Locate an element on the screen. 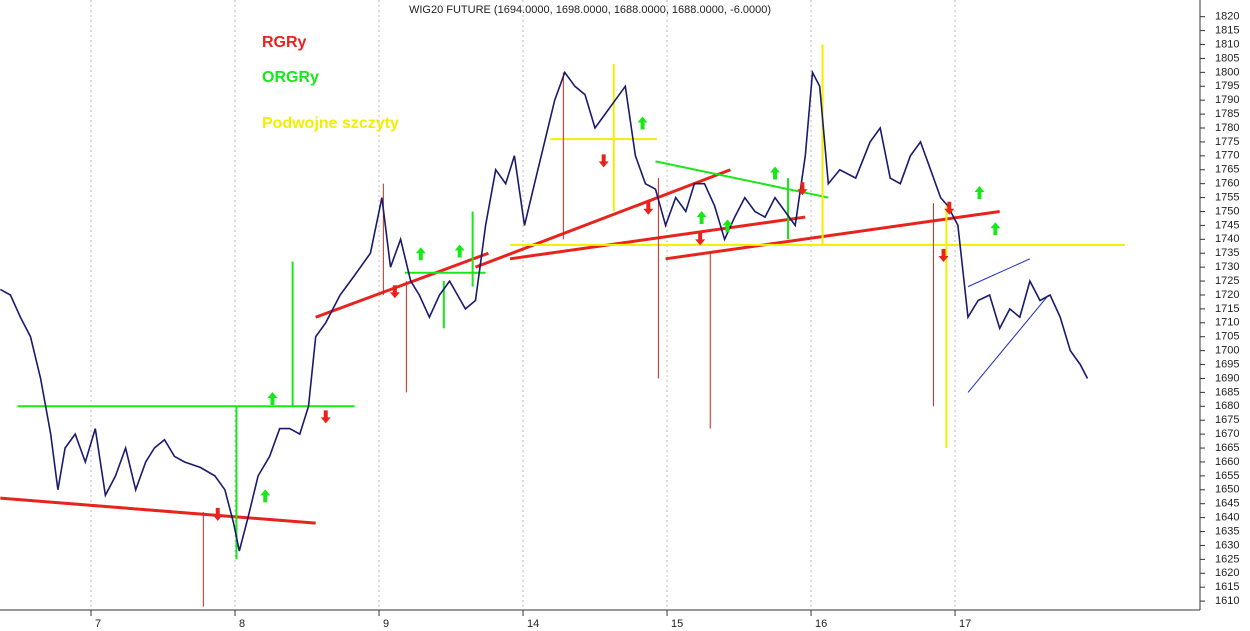  y-tick-label: 1705 is located at coordinates (1227, 337).